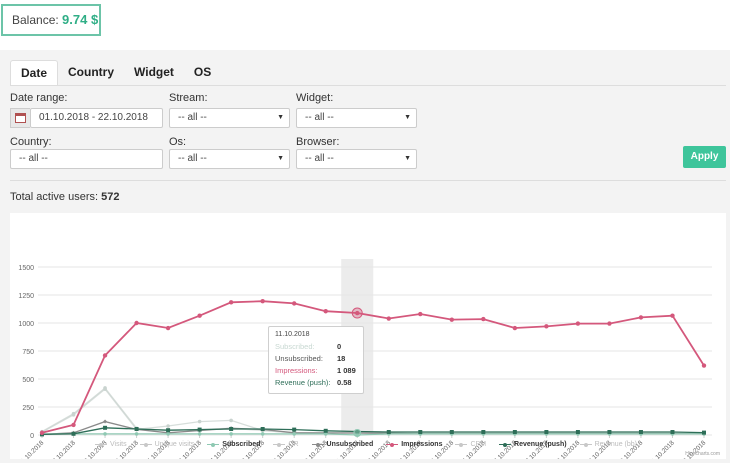 Image resolution: width=730 pixels, height=463 pixels. I want to click on tooltip-row: Revenue (push): 0.58, so click(316, 383).